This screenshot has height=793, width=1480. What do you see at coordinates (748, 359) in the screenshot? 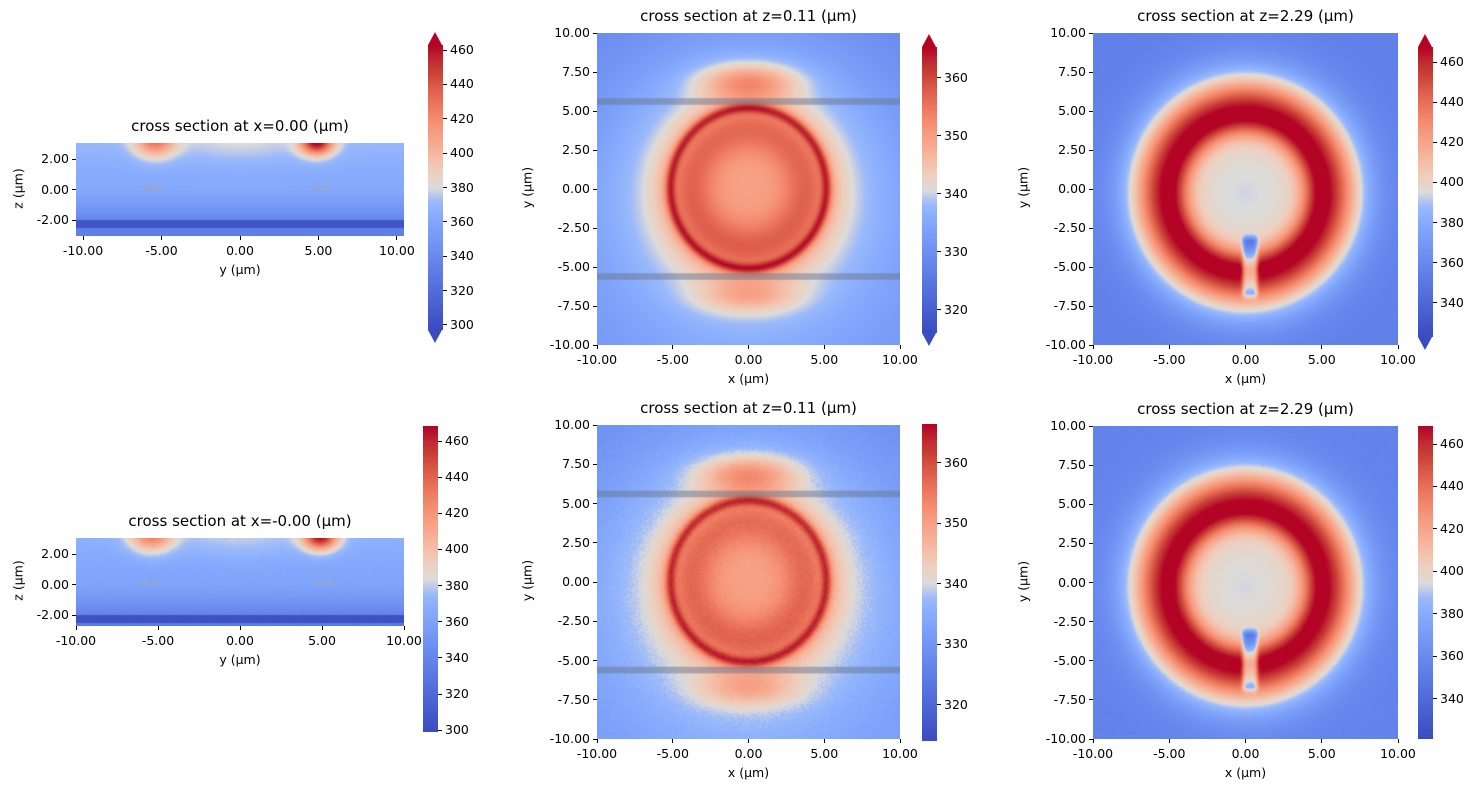
I see `x-tick-label: 0.00` at bounding box center [748, 359].